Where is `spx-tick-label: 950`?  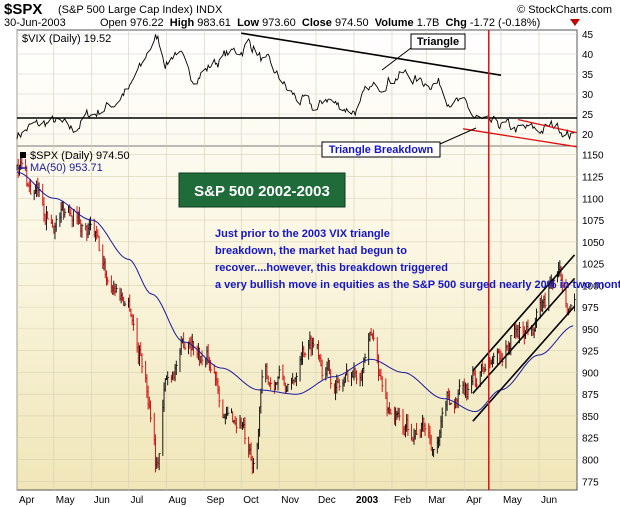
spx-tick-label: 950 is located at coordinates (590, 330).